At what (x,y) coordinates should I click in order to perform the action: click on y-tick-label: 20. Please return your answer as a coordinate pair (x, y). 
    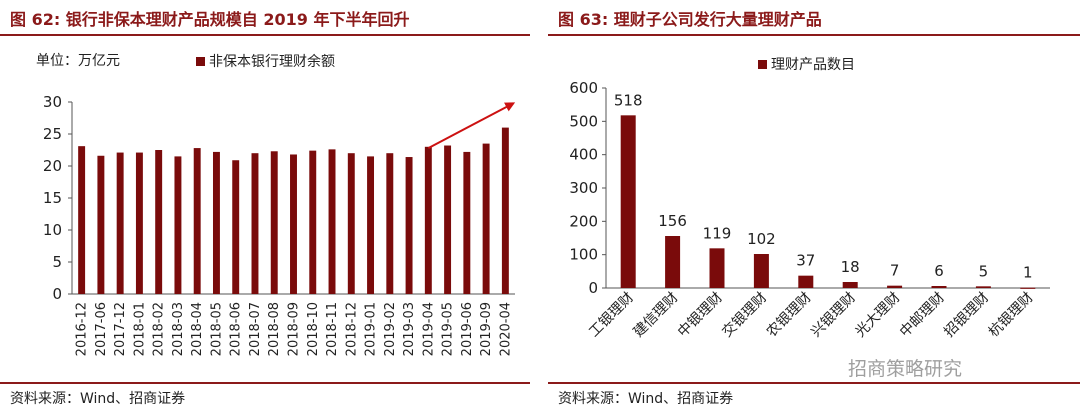
    Looking at the image, I should click on (52, 166).